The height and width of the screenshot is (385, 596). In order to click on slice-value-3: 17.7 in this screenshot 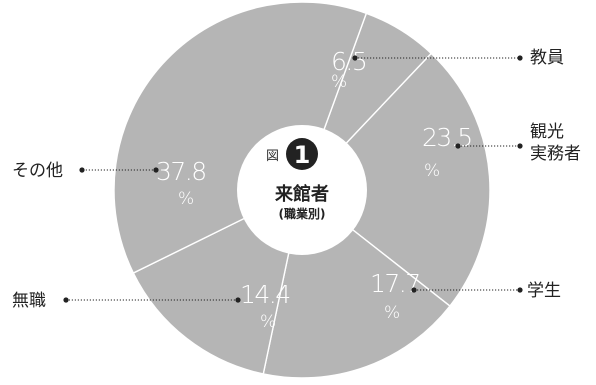, I will do `click(395, 283)`.